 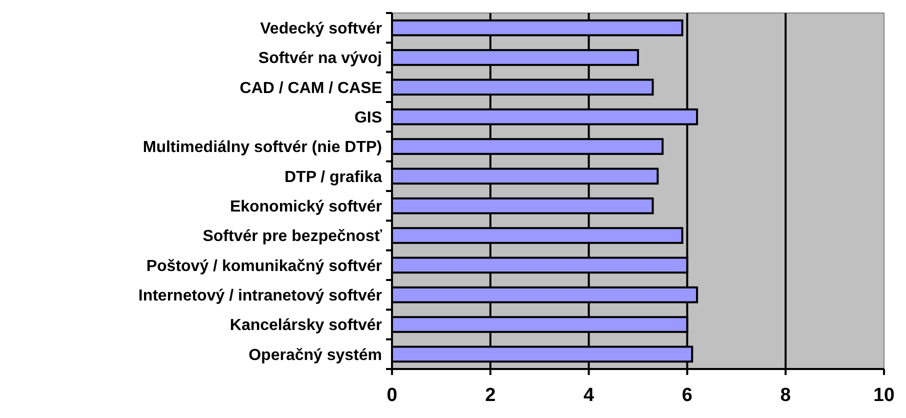 What do you see at coordinates (785, 395) in the screenshot?
I see `x-tick-label: 8` at bounding box center [785, 395].